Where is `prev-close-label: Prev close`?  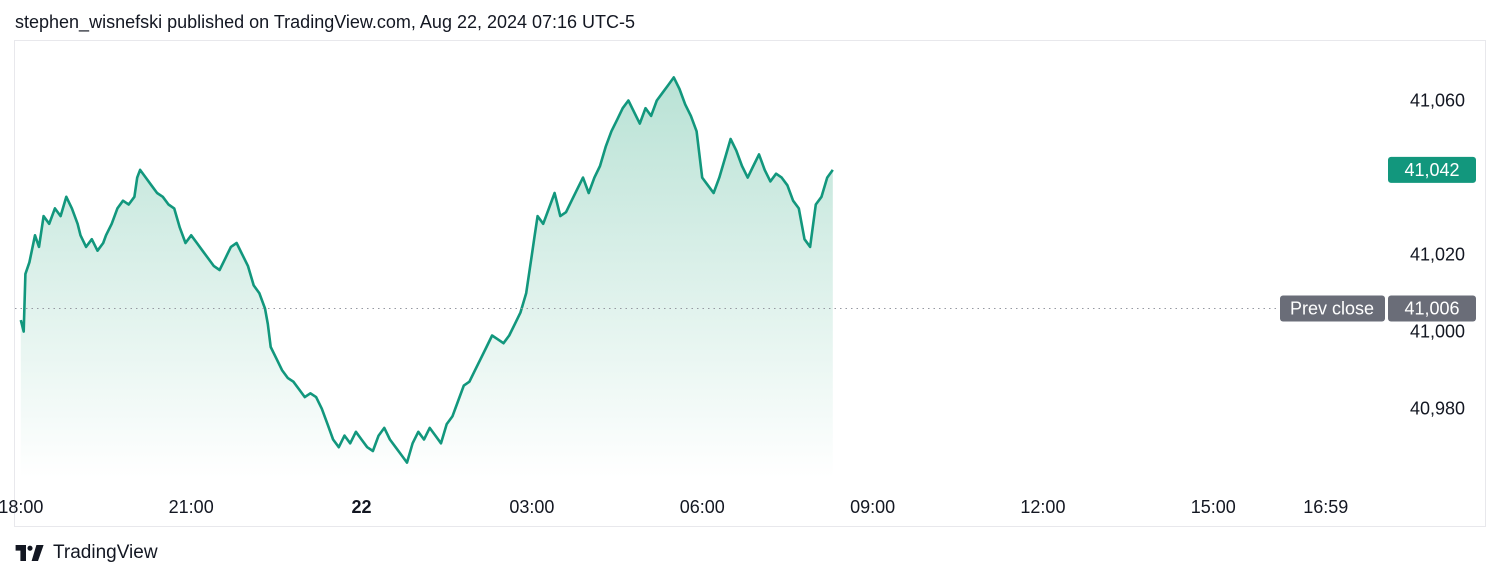 prev-close-label: Prev close is located at coordinates (1332, 309).